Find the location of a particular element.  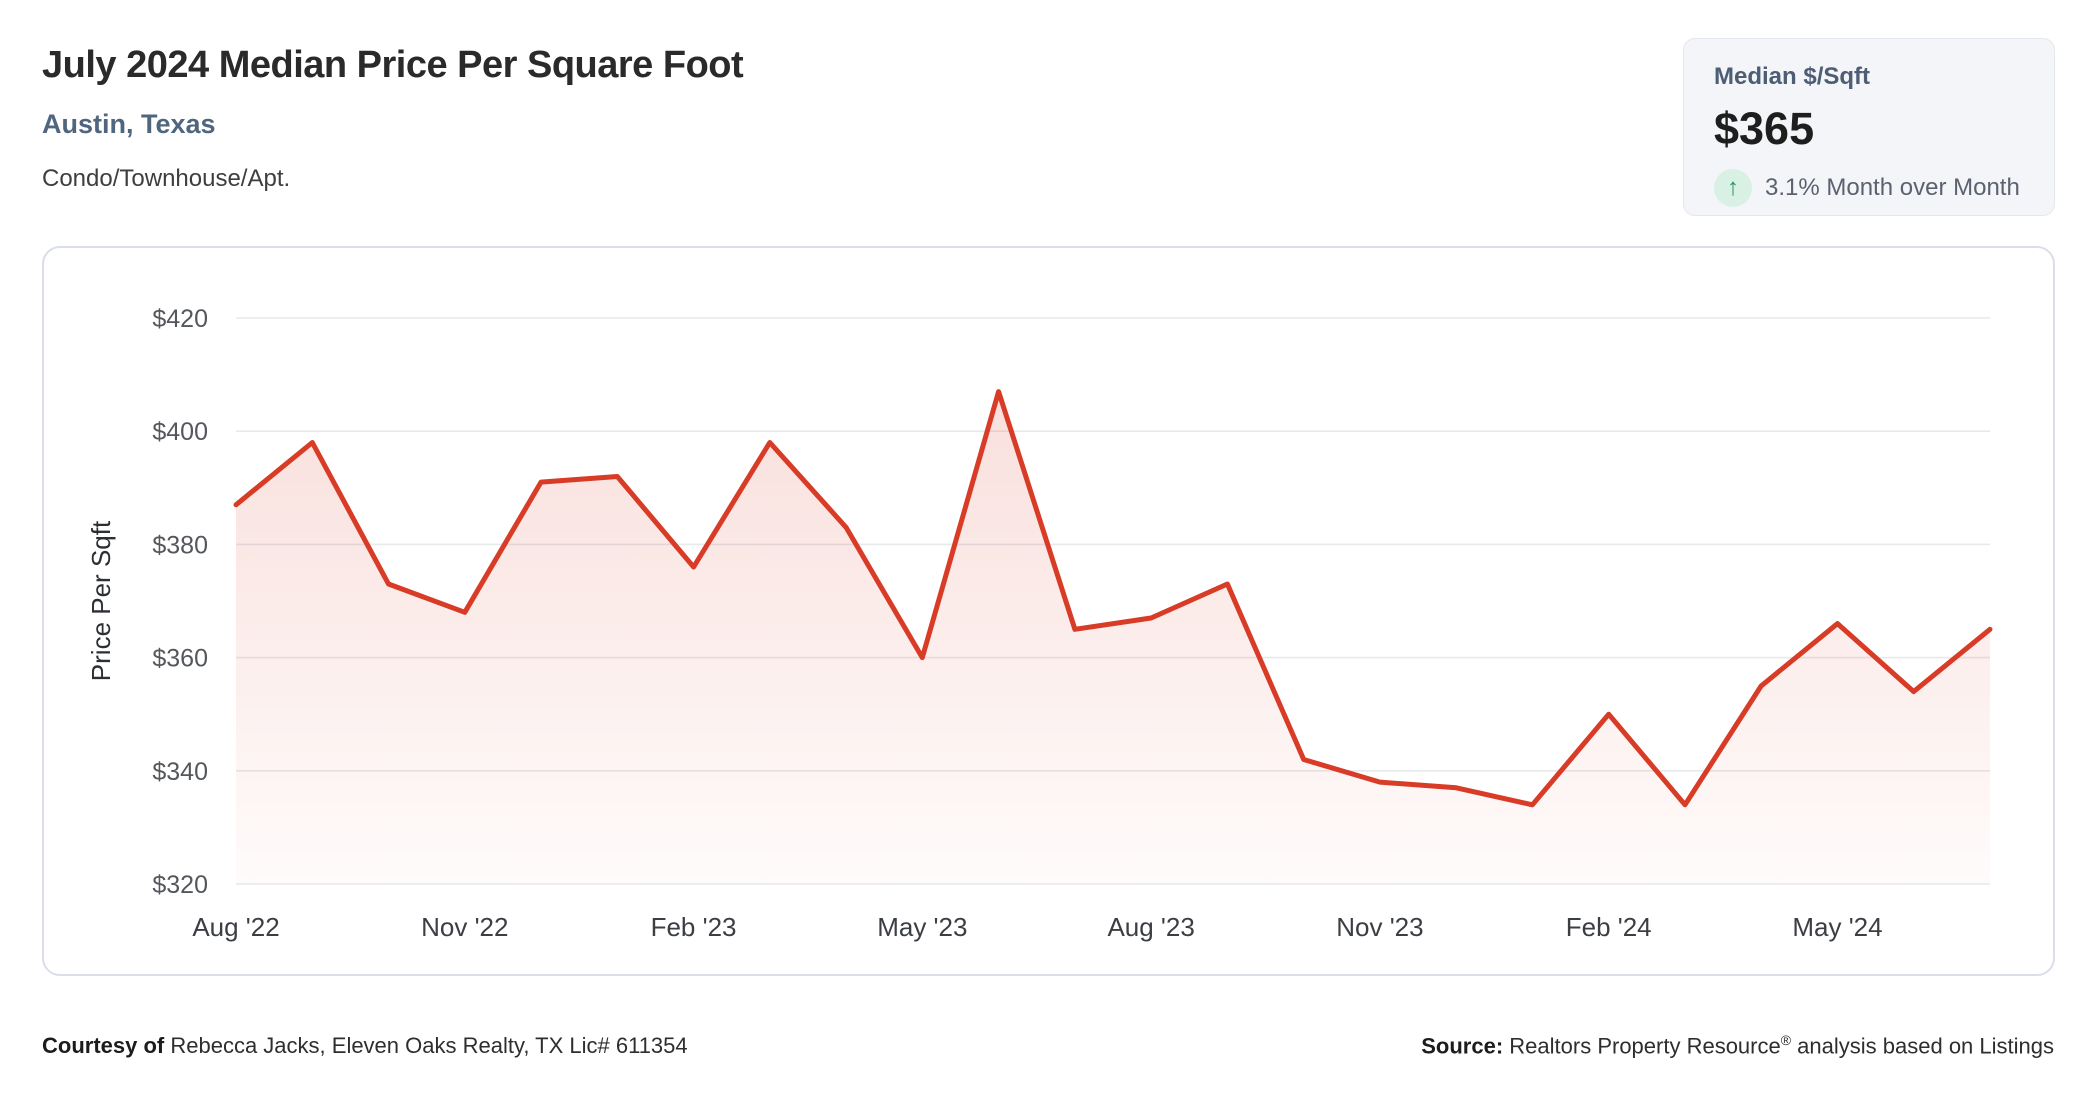

svg-text: $400 is located at coordinates (180, 432).